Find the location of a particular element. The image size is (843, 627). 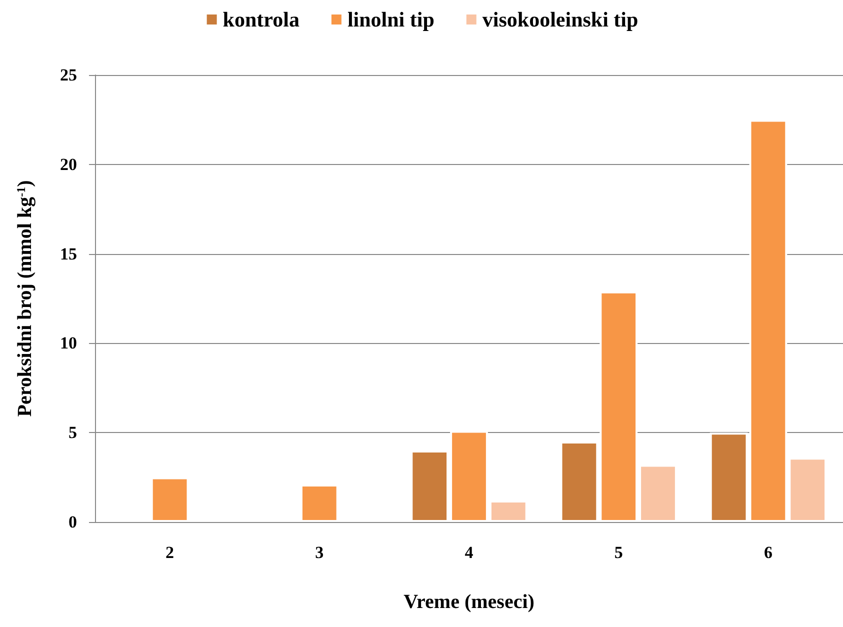

x-tick-label: 3 is located at coordinates (319, 552).